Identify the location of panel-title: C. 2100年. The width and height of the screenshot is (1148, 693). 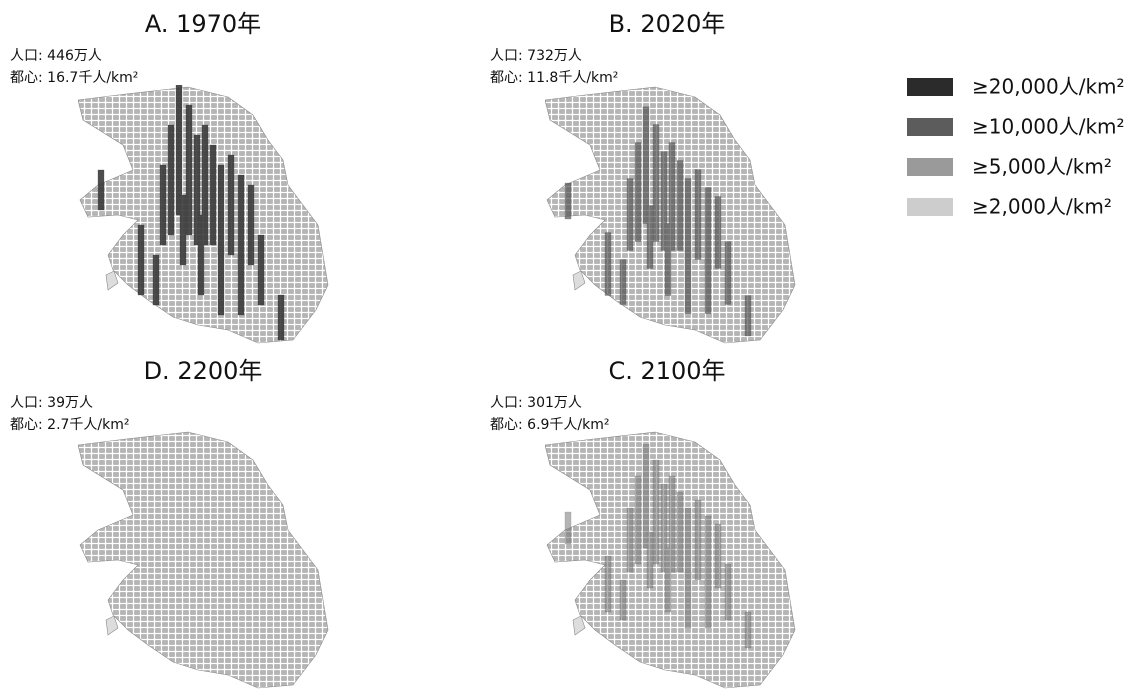
(666, 371).